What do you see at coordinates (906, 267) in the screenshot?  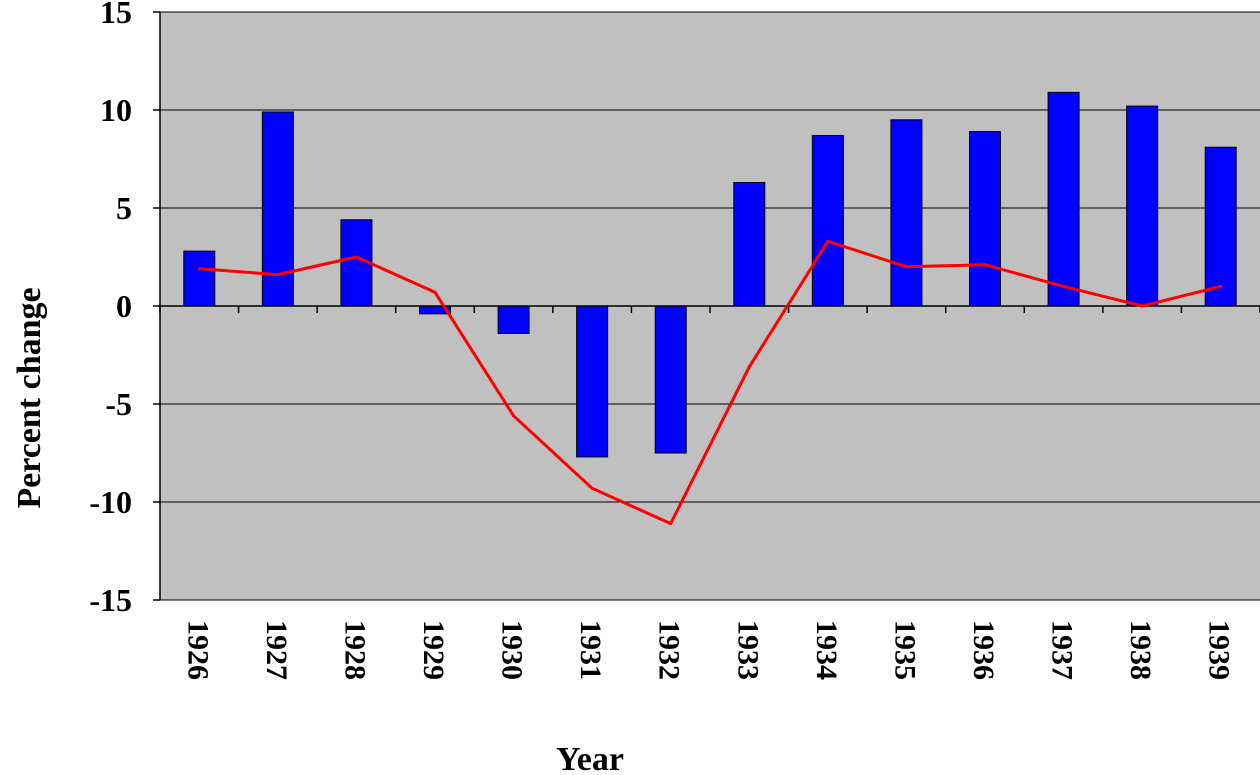 I see `line-point-1935` at bounding box center [906, 267].